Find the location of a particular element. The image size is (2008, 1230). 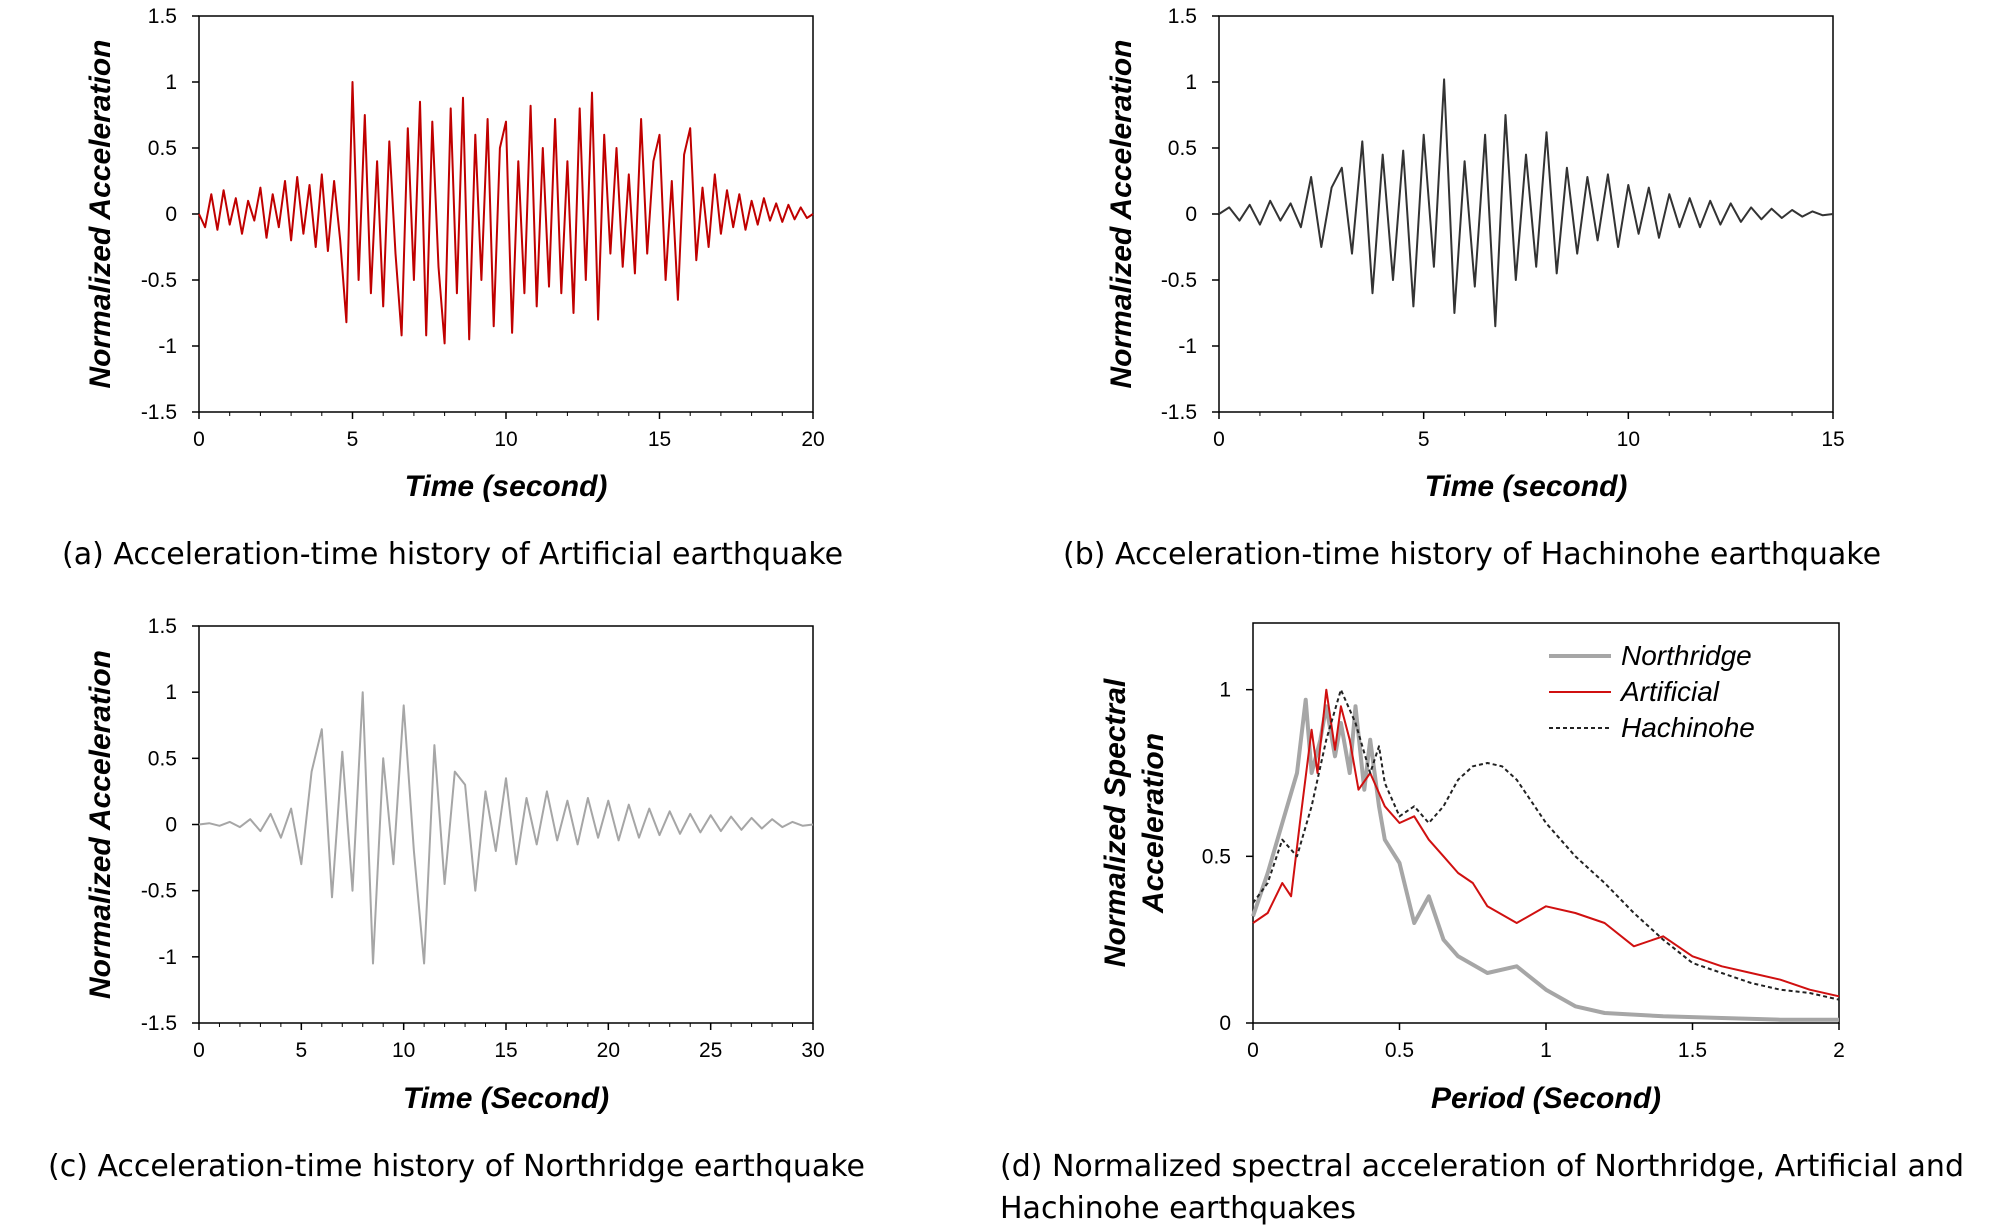

x-tick-label-d: 0 is located at coordinates (1253, 1050).